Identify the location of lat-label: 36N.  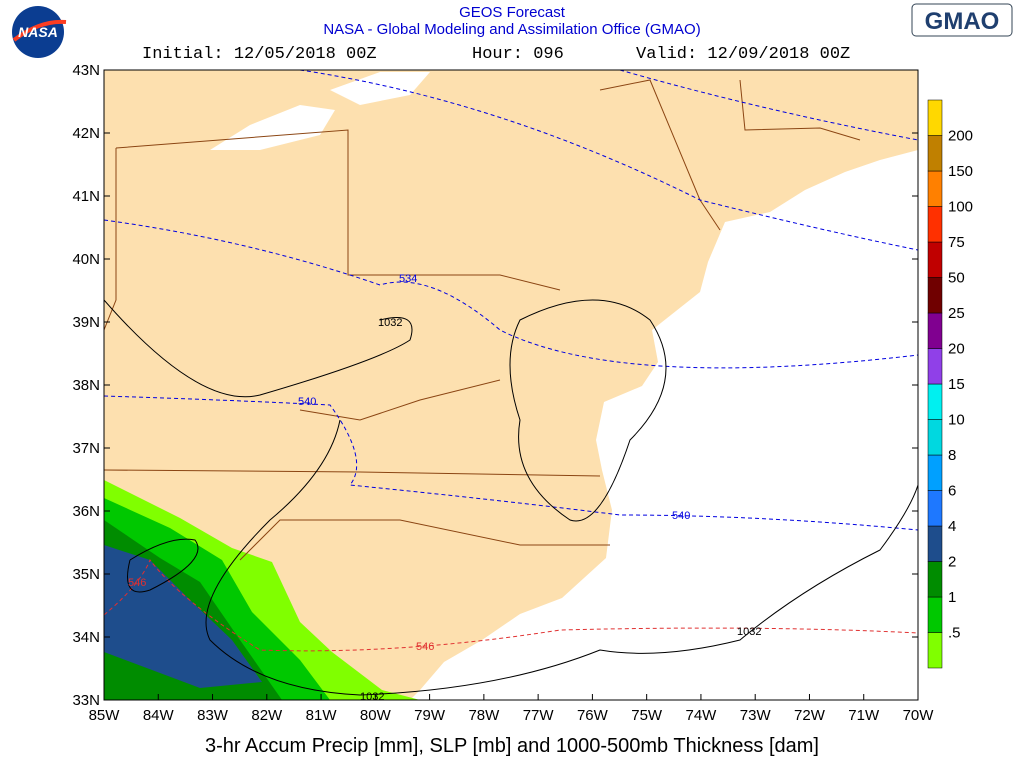
(86, 511).